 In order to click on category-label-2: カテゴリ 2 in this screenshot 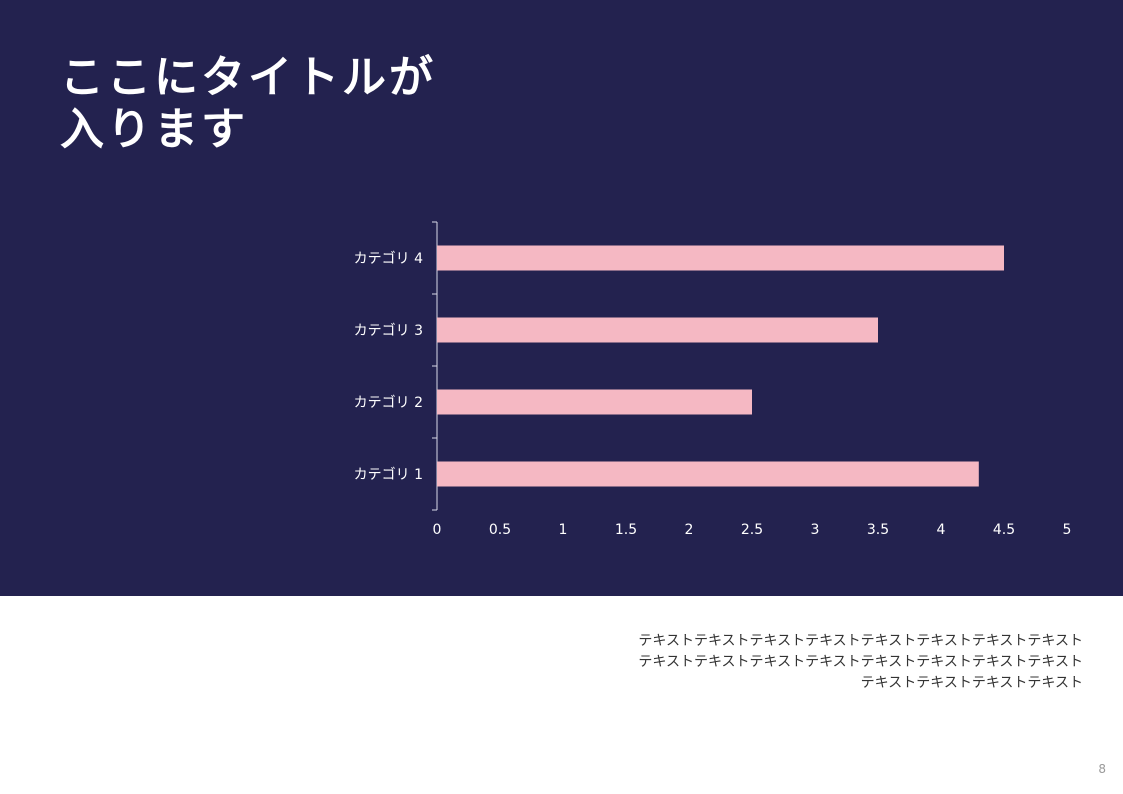, I will do `click(388, 402)`.